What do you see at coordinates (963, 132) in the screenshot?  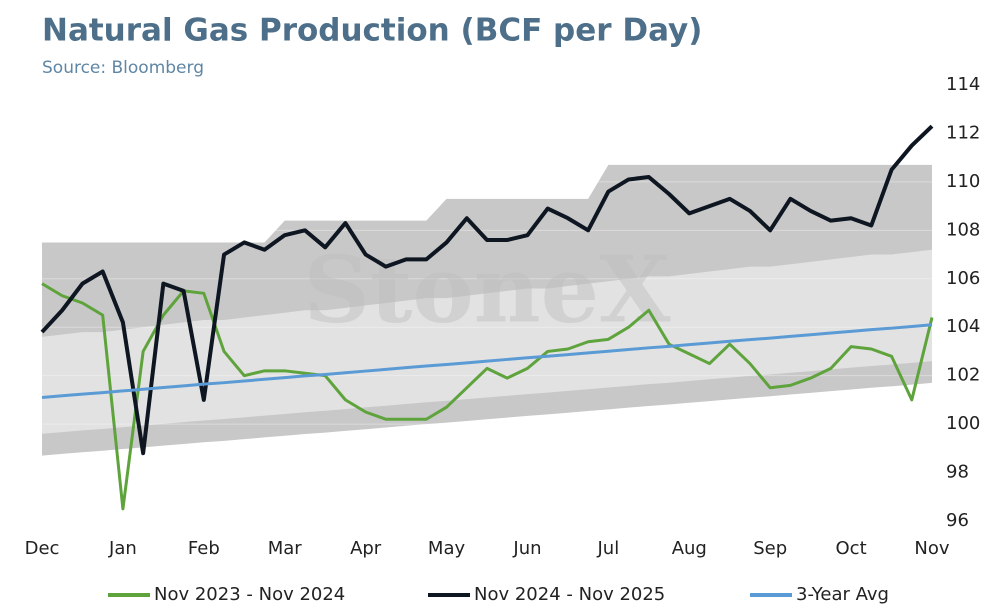 I see `y-tick-label: 112` at bounding box center [963, 132].